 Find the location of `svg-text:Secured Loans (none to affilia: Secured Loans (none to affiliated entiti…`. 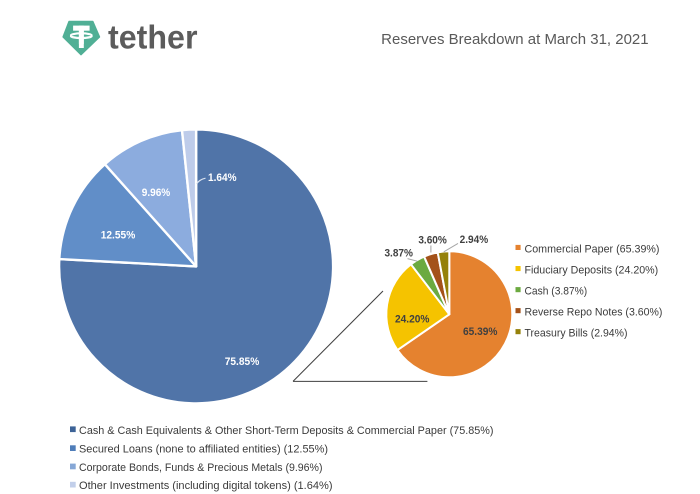

svg-text:Secured Loans (none to affilia: Secured Loans (none to affiliated entiti… is located at coordinates (203, 450).